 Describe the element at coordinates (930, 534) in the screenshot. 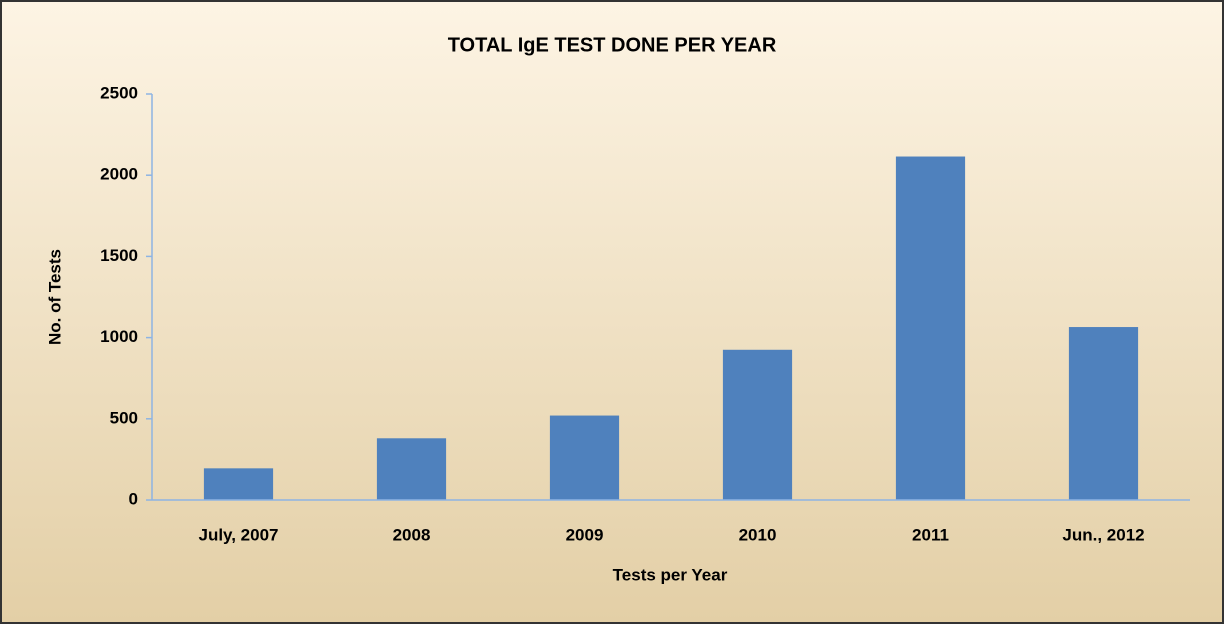

I see `x-tick-label: 2011` at that location.